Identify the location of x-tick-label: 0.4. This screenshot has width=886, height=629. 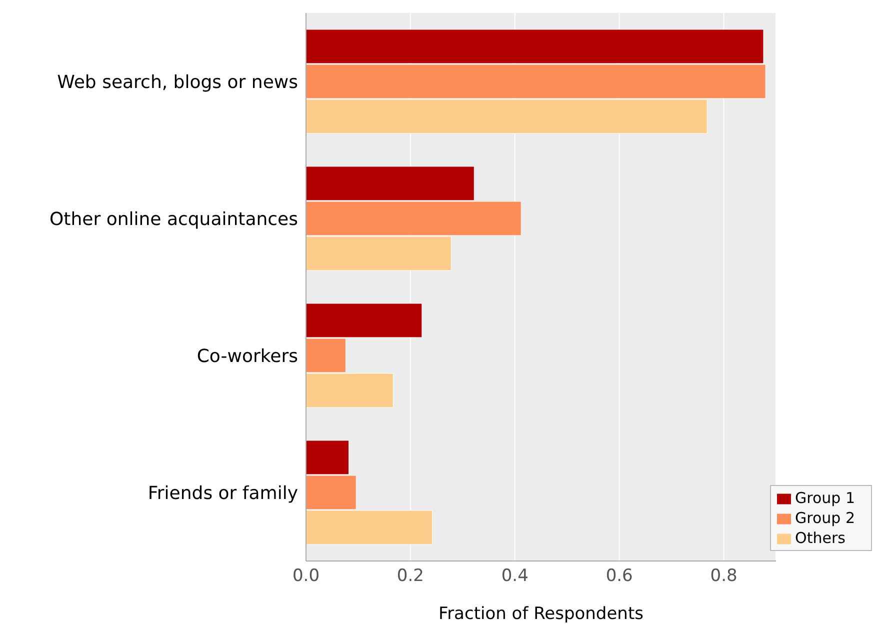
(514, 576).